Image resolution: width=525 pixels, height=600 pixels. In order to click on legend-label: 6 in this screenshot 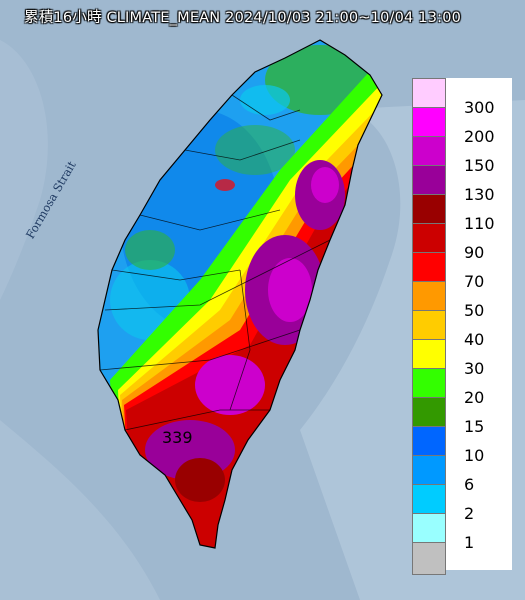, I will do `click(469, 484)`.